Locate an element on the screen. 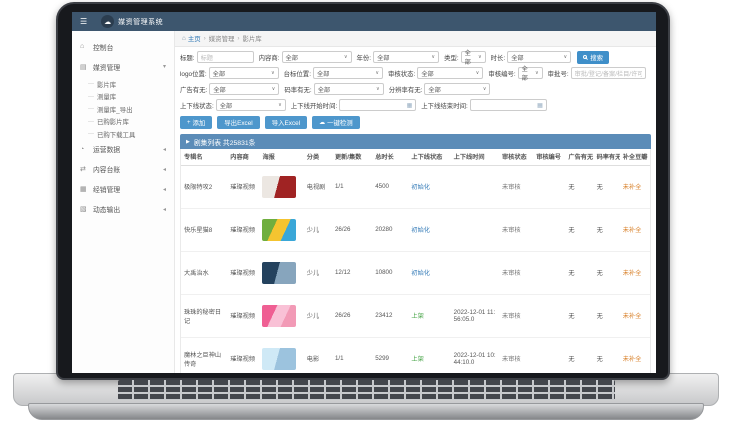 The width and height of the screenshot is (732, 427). list-panel-header: ▶ 剧集列表 共25831条 is located at coordinates (415, 141).